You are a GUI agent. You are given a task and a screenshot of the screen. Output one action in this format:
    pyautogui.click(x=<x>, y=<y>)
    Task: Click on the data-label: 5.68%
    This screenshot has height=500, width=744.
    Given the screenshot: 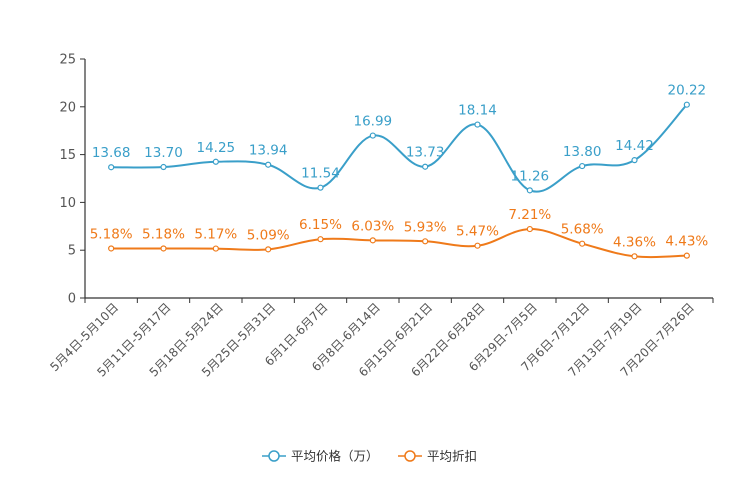 What is the action you would take?
    pyautogui.click(x=582, y=230)
    